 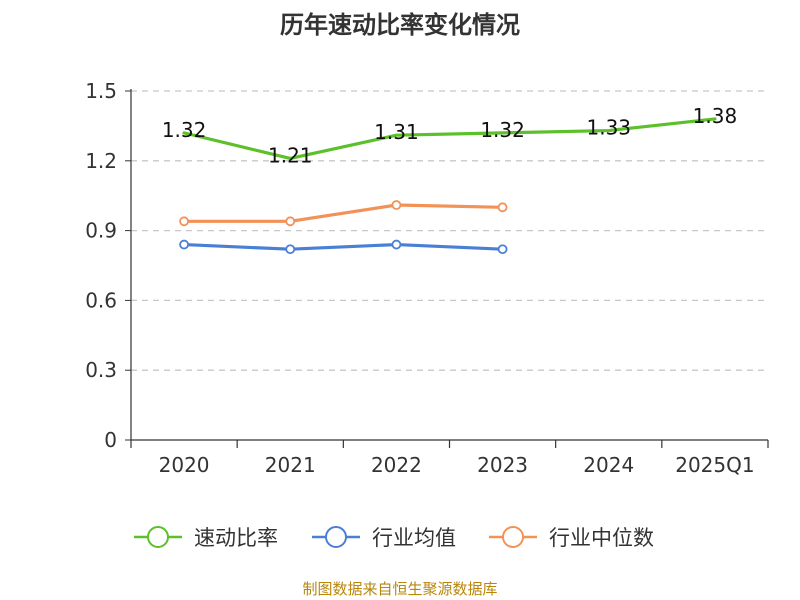 What do you see at coordinates (608, 128) in the screenshot?
I see `data-label: 1.33` at bounding box center [608, 128].